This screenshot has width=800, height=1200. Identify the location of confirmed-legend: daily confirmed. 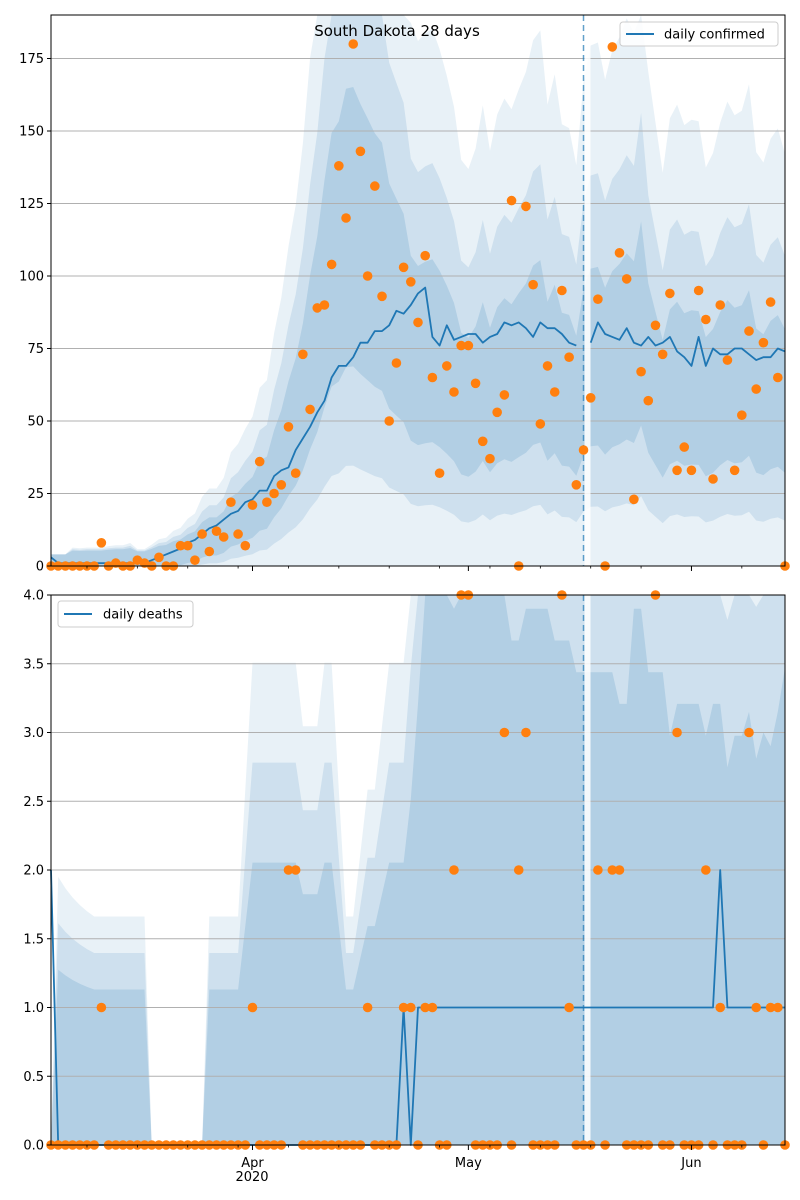
(699, 34).